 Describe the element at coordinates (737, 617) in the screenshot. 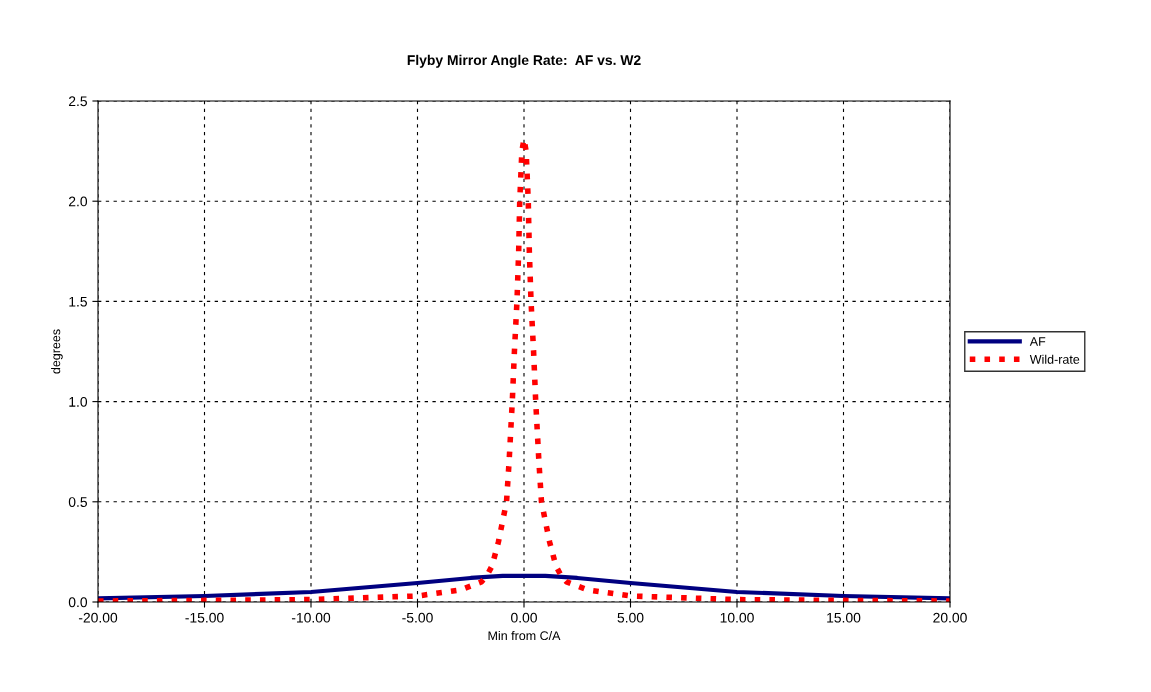

I see `x-tick-label: 10.00` at that location.